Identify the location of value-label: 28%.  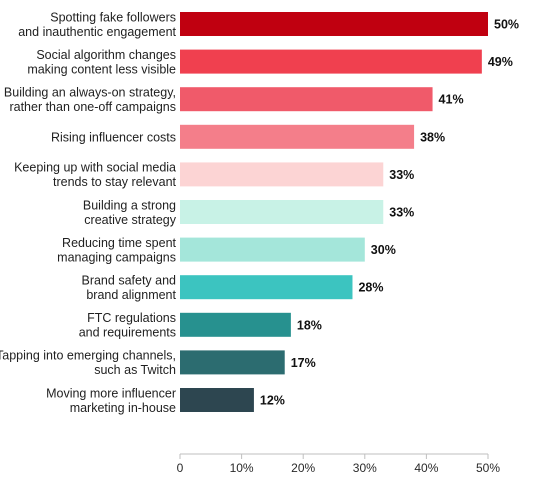
(370, 288).